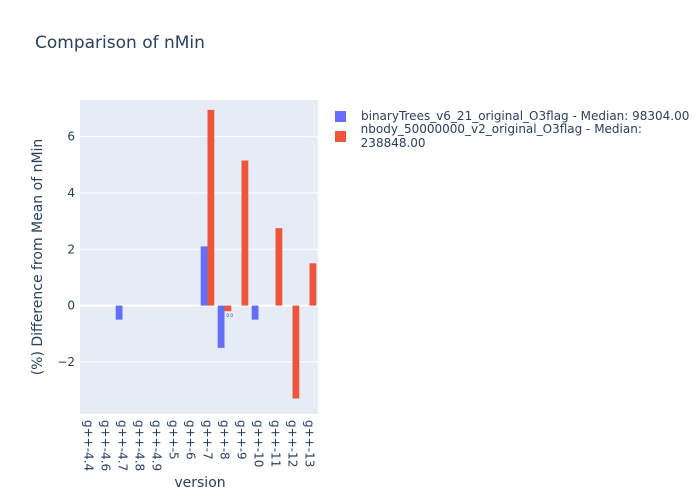 This screenshot has height=500, width=700. What do you see at coordinates (66, 362) in the screenshot?
I see `y-tick-label: −2` at bounding box center [66, 362].